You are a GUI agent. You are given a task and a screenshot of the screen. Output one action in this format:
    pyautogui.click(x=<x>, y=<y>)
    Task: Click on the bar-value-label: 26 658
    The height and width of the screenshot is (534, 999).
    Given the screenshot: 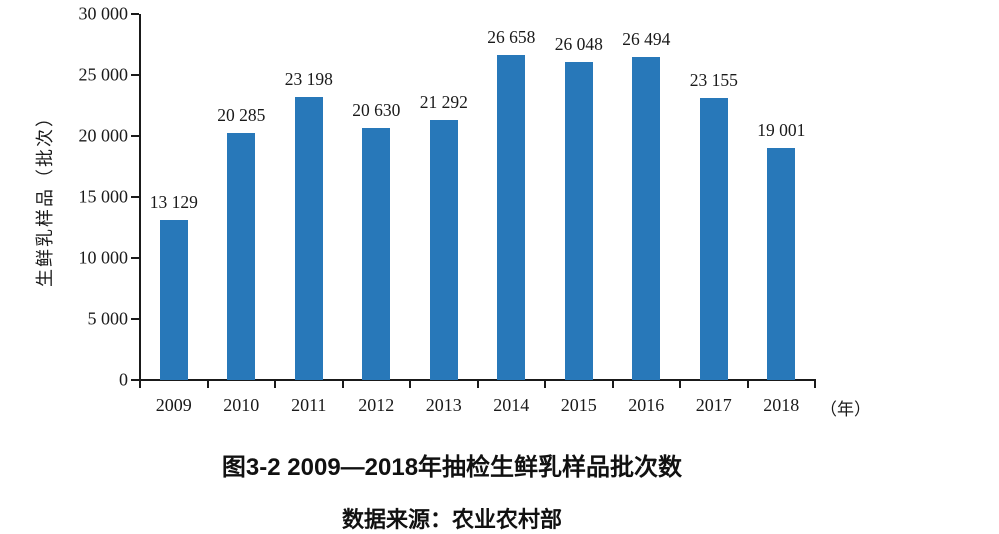 What is the action you would take?
    pyautogui.click(x=511, y=36)
    